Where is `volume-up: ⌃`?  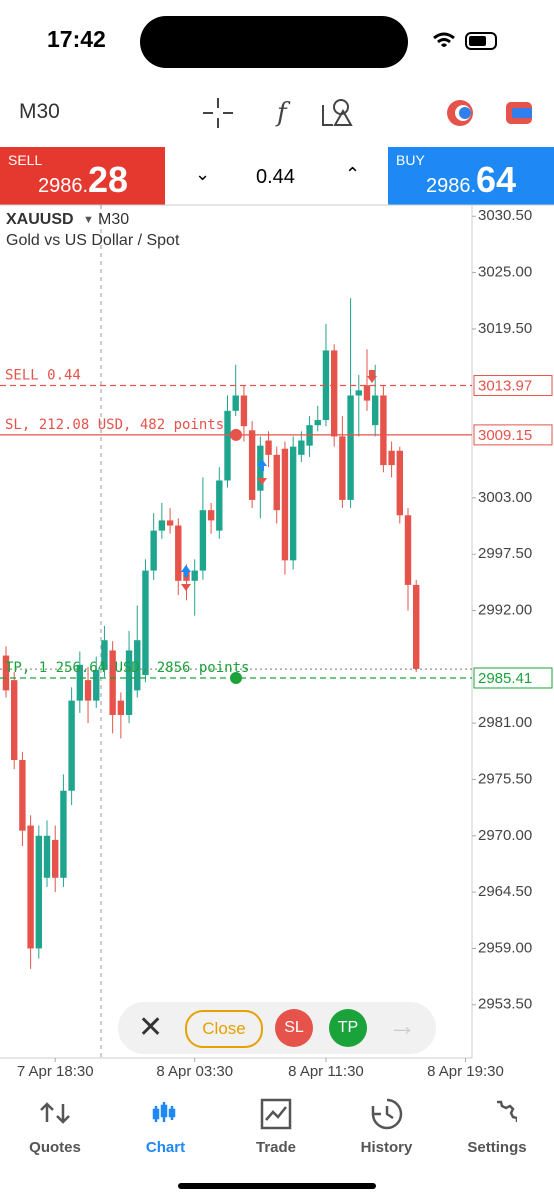
volume-up: ⌃ is located at coordinates (353, 174).